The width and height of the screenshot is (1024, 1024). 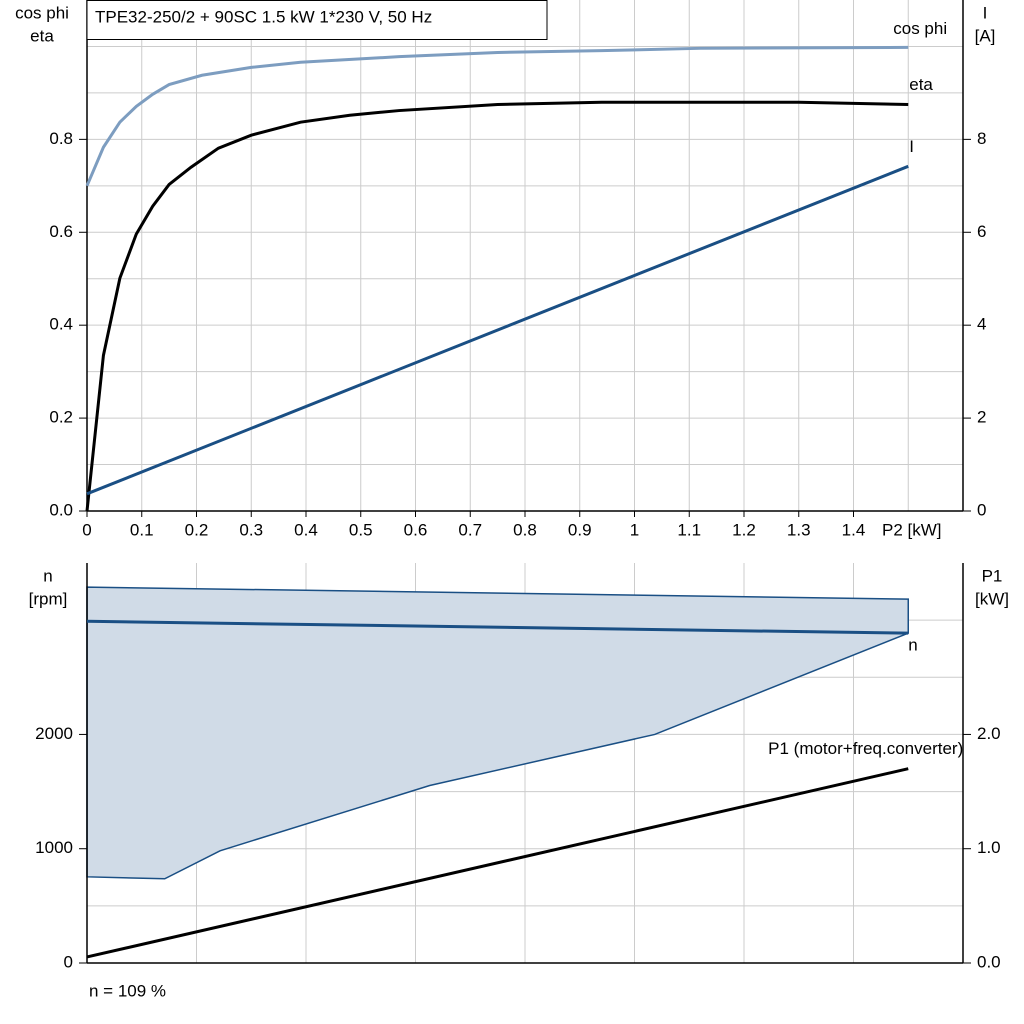 I want to click on x-tick-label: 0.2, so click(x=197, y=529).